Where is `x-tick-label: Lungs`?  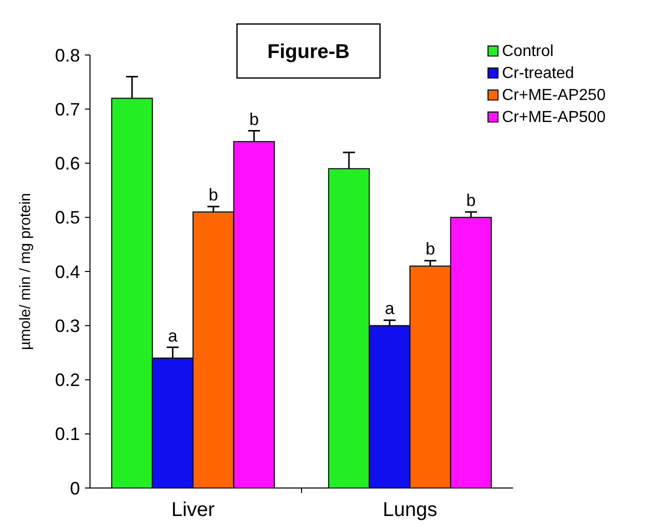 x-tick-label: Lungs is located at coordinates (410, 510).